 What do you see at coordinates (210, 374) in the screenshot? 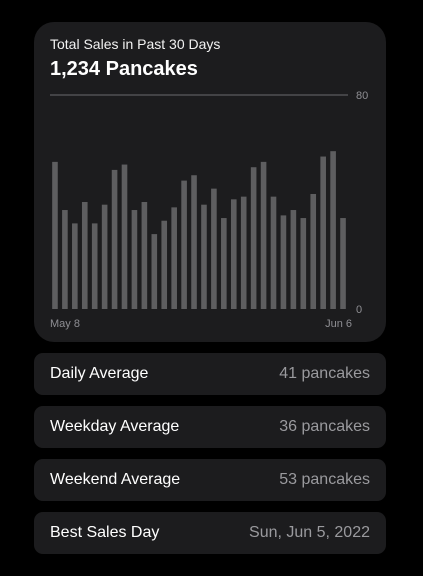
I see `daily-average-row: Daily Average 41 pancakes` at bounding box center [210, 374].